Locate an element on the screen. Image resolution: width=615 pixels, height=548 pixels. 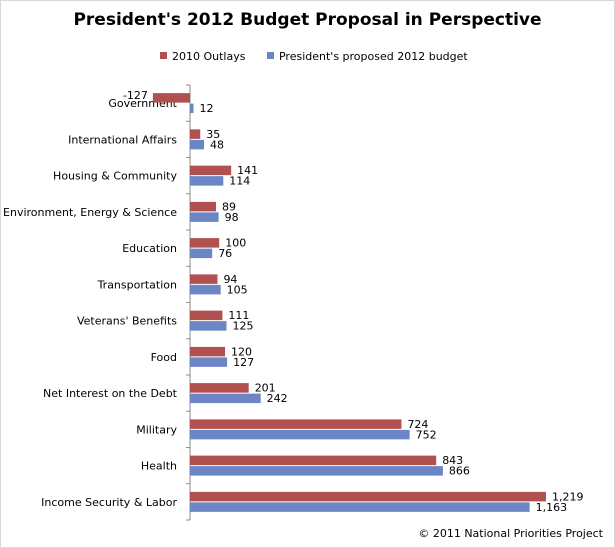
data-label-government-series-1: -127 is located at coordinates (135, 95).